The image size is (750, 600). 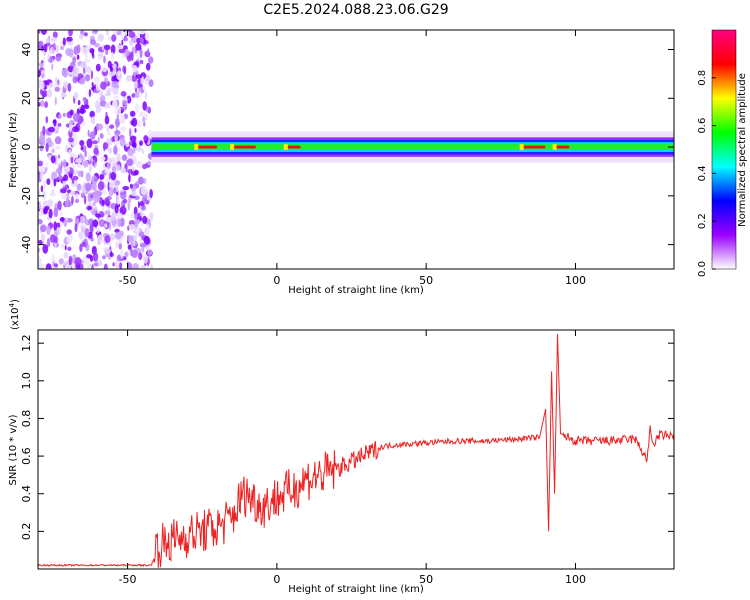 What do you see at coordinates (128, 579) in the screenshot?
I see `snr-x-tick-label: -50` at bounding box center [128, 579].